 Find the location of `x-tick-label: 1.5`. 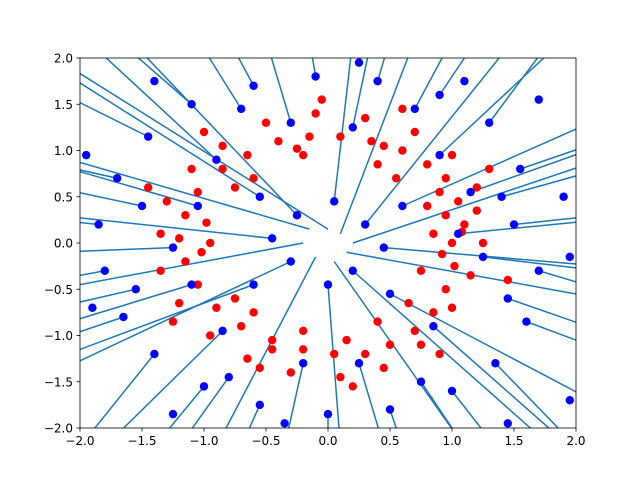

x-tick-label: 1.5 is located at coordinates (513, 441).